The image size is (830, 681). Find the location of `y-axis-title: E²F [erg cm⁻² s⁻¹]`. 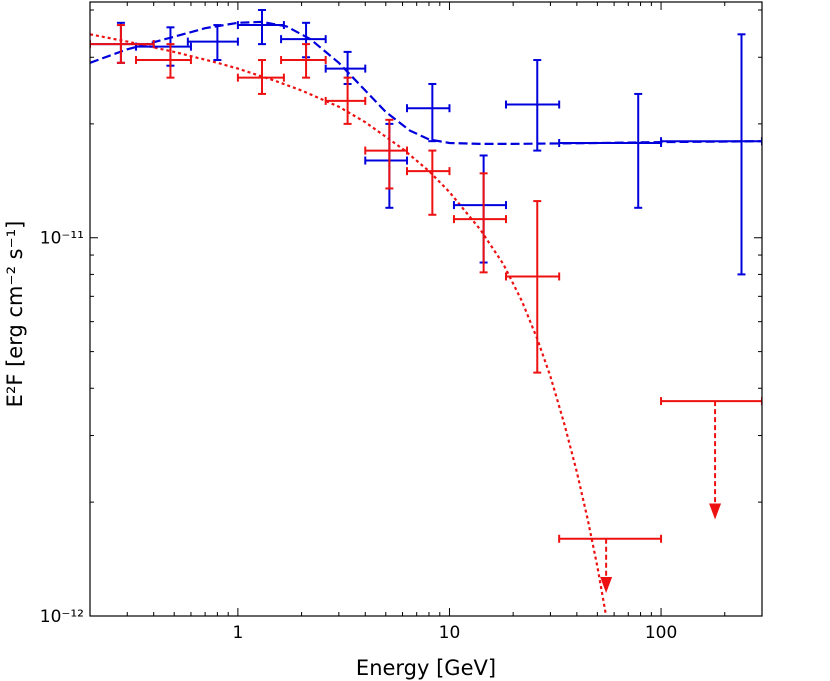

y-axis-title: E²F [erg cm⁻² s⁻¹] is located at coordinates (15, 314).